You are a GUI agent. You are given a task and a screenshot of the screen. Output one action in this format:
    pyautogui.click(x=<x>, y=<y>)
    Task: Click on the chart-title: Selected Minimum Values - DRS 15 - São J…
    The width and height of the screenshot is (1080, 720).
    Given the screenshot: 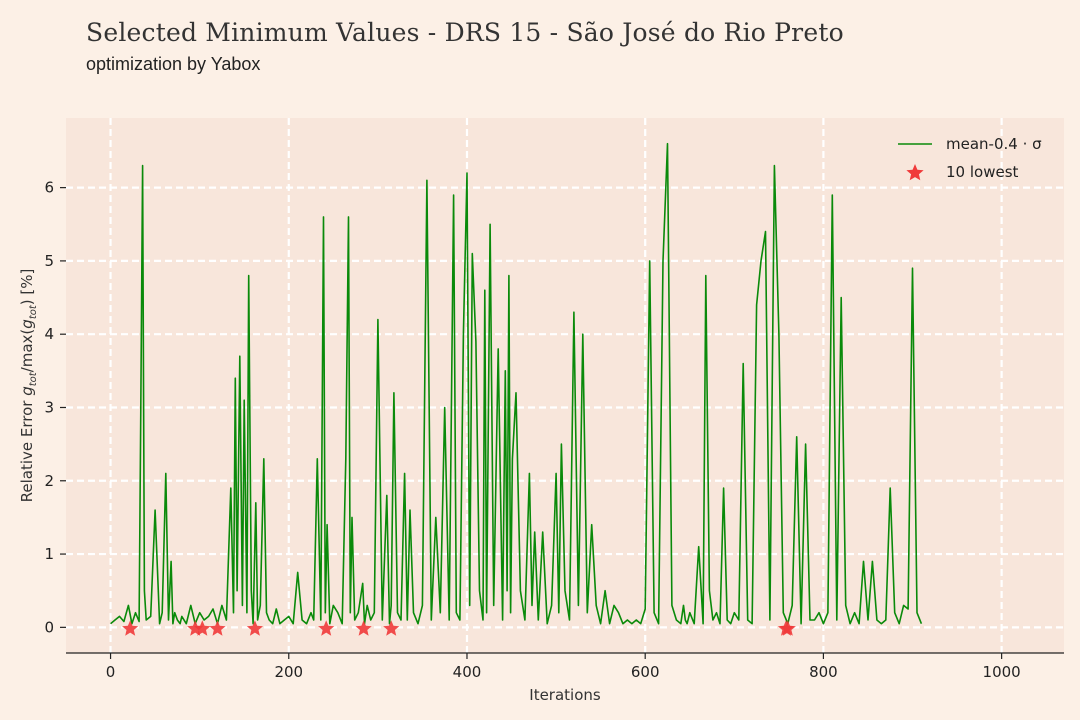 What is the action you would take?
    pyautogui.click(x=465, y=32)
    